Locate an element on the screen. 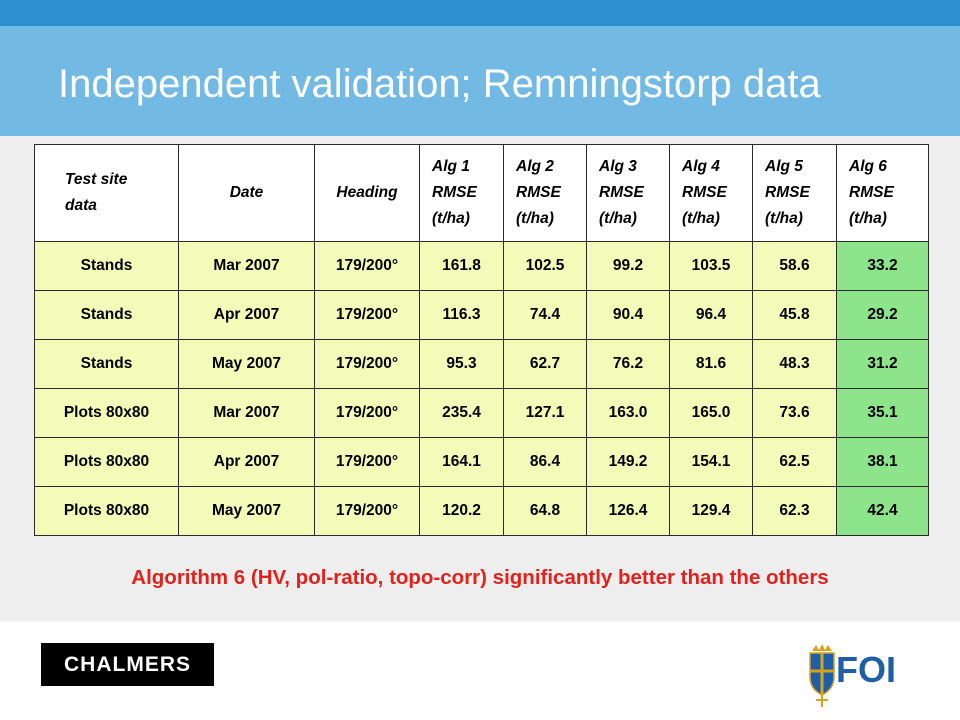 The image size is (960, 720). table-cell: 164.1 is located at coordinates (461, 462).